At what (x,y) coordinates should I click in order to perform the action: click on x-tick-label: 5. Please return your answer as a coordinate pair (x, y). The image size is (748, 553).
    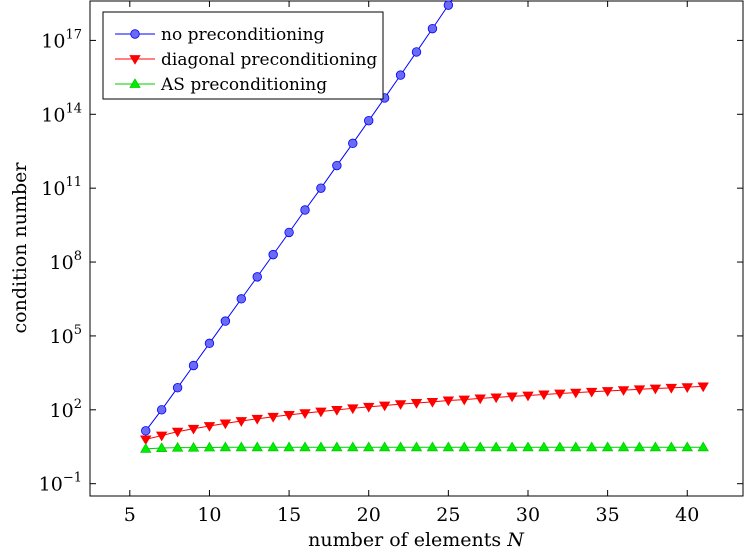
    Looking at the image, I should click on (130, 515).